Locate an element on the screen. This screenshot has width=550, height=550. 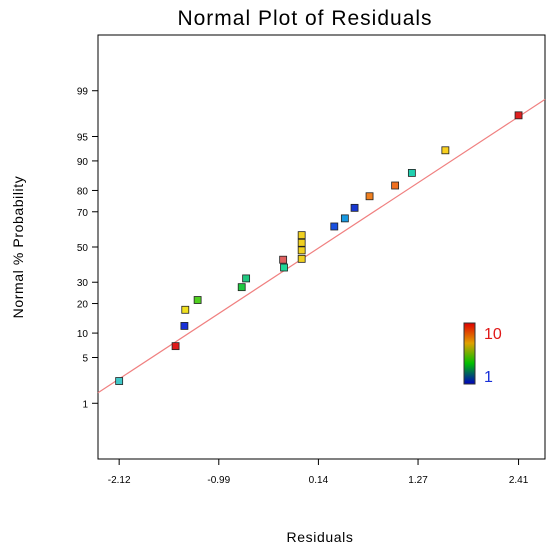
y-tick-label: 50 is located at coordinates (83, 248).